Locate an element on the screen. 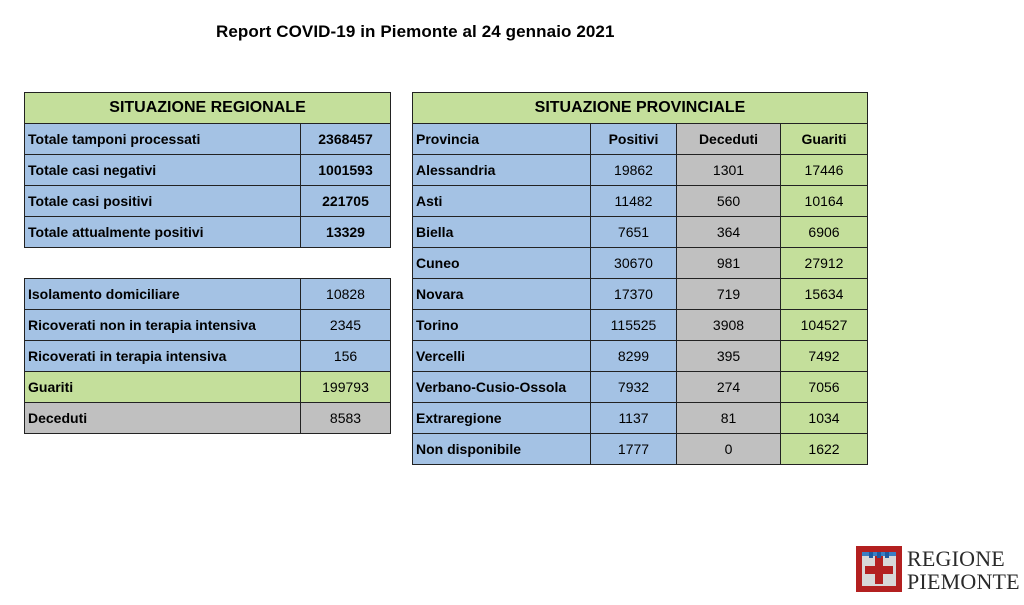 The width and height of the screenshot is (1024, 605). table-row: Cuneo 30670 981 27912 is located at coordinates (640, 263).